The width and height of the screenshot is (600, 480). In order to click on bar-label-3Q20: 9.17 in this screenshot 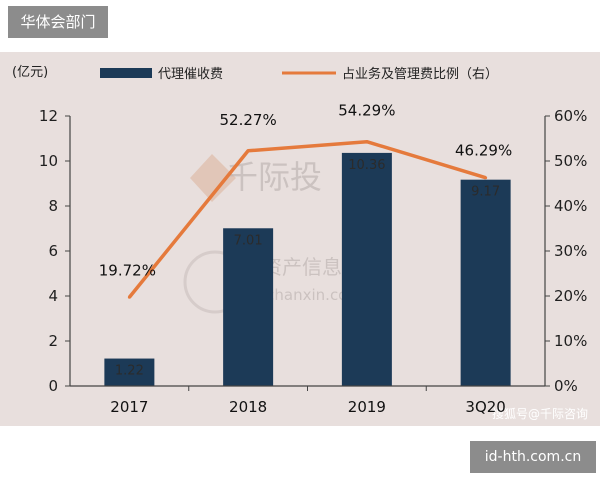, I will do `click(485, 192)`.